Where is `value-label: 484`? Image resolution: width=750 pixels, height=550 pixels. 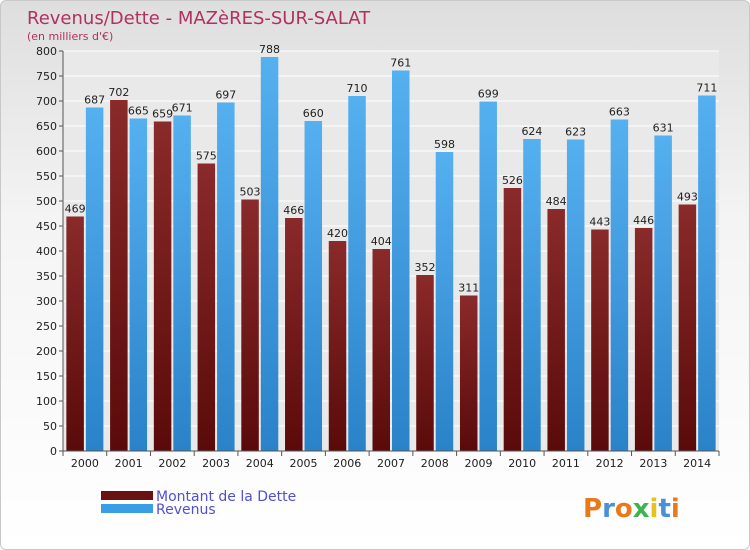
value-label: 484 is located at coordinates (556, 201).